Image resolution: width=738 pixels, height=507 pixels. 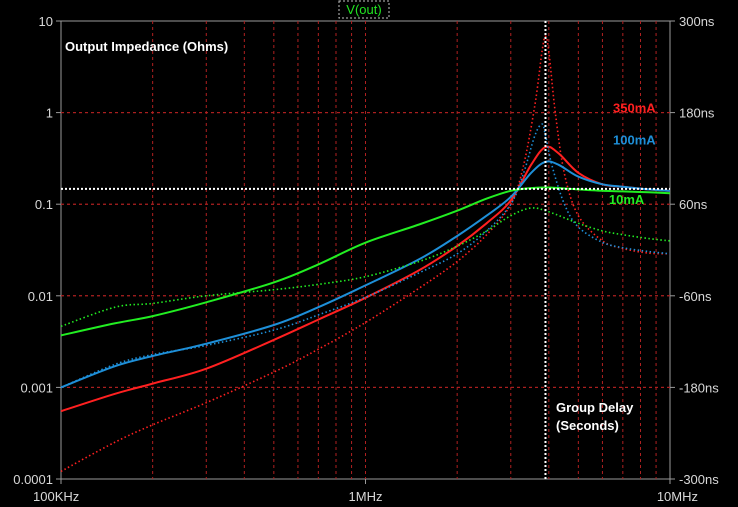 I want to click on y-right-tick-label: 60ns, so click(x=693, y=204).